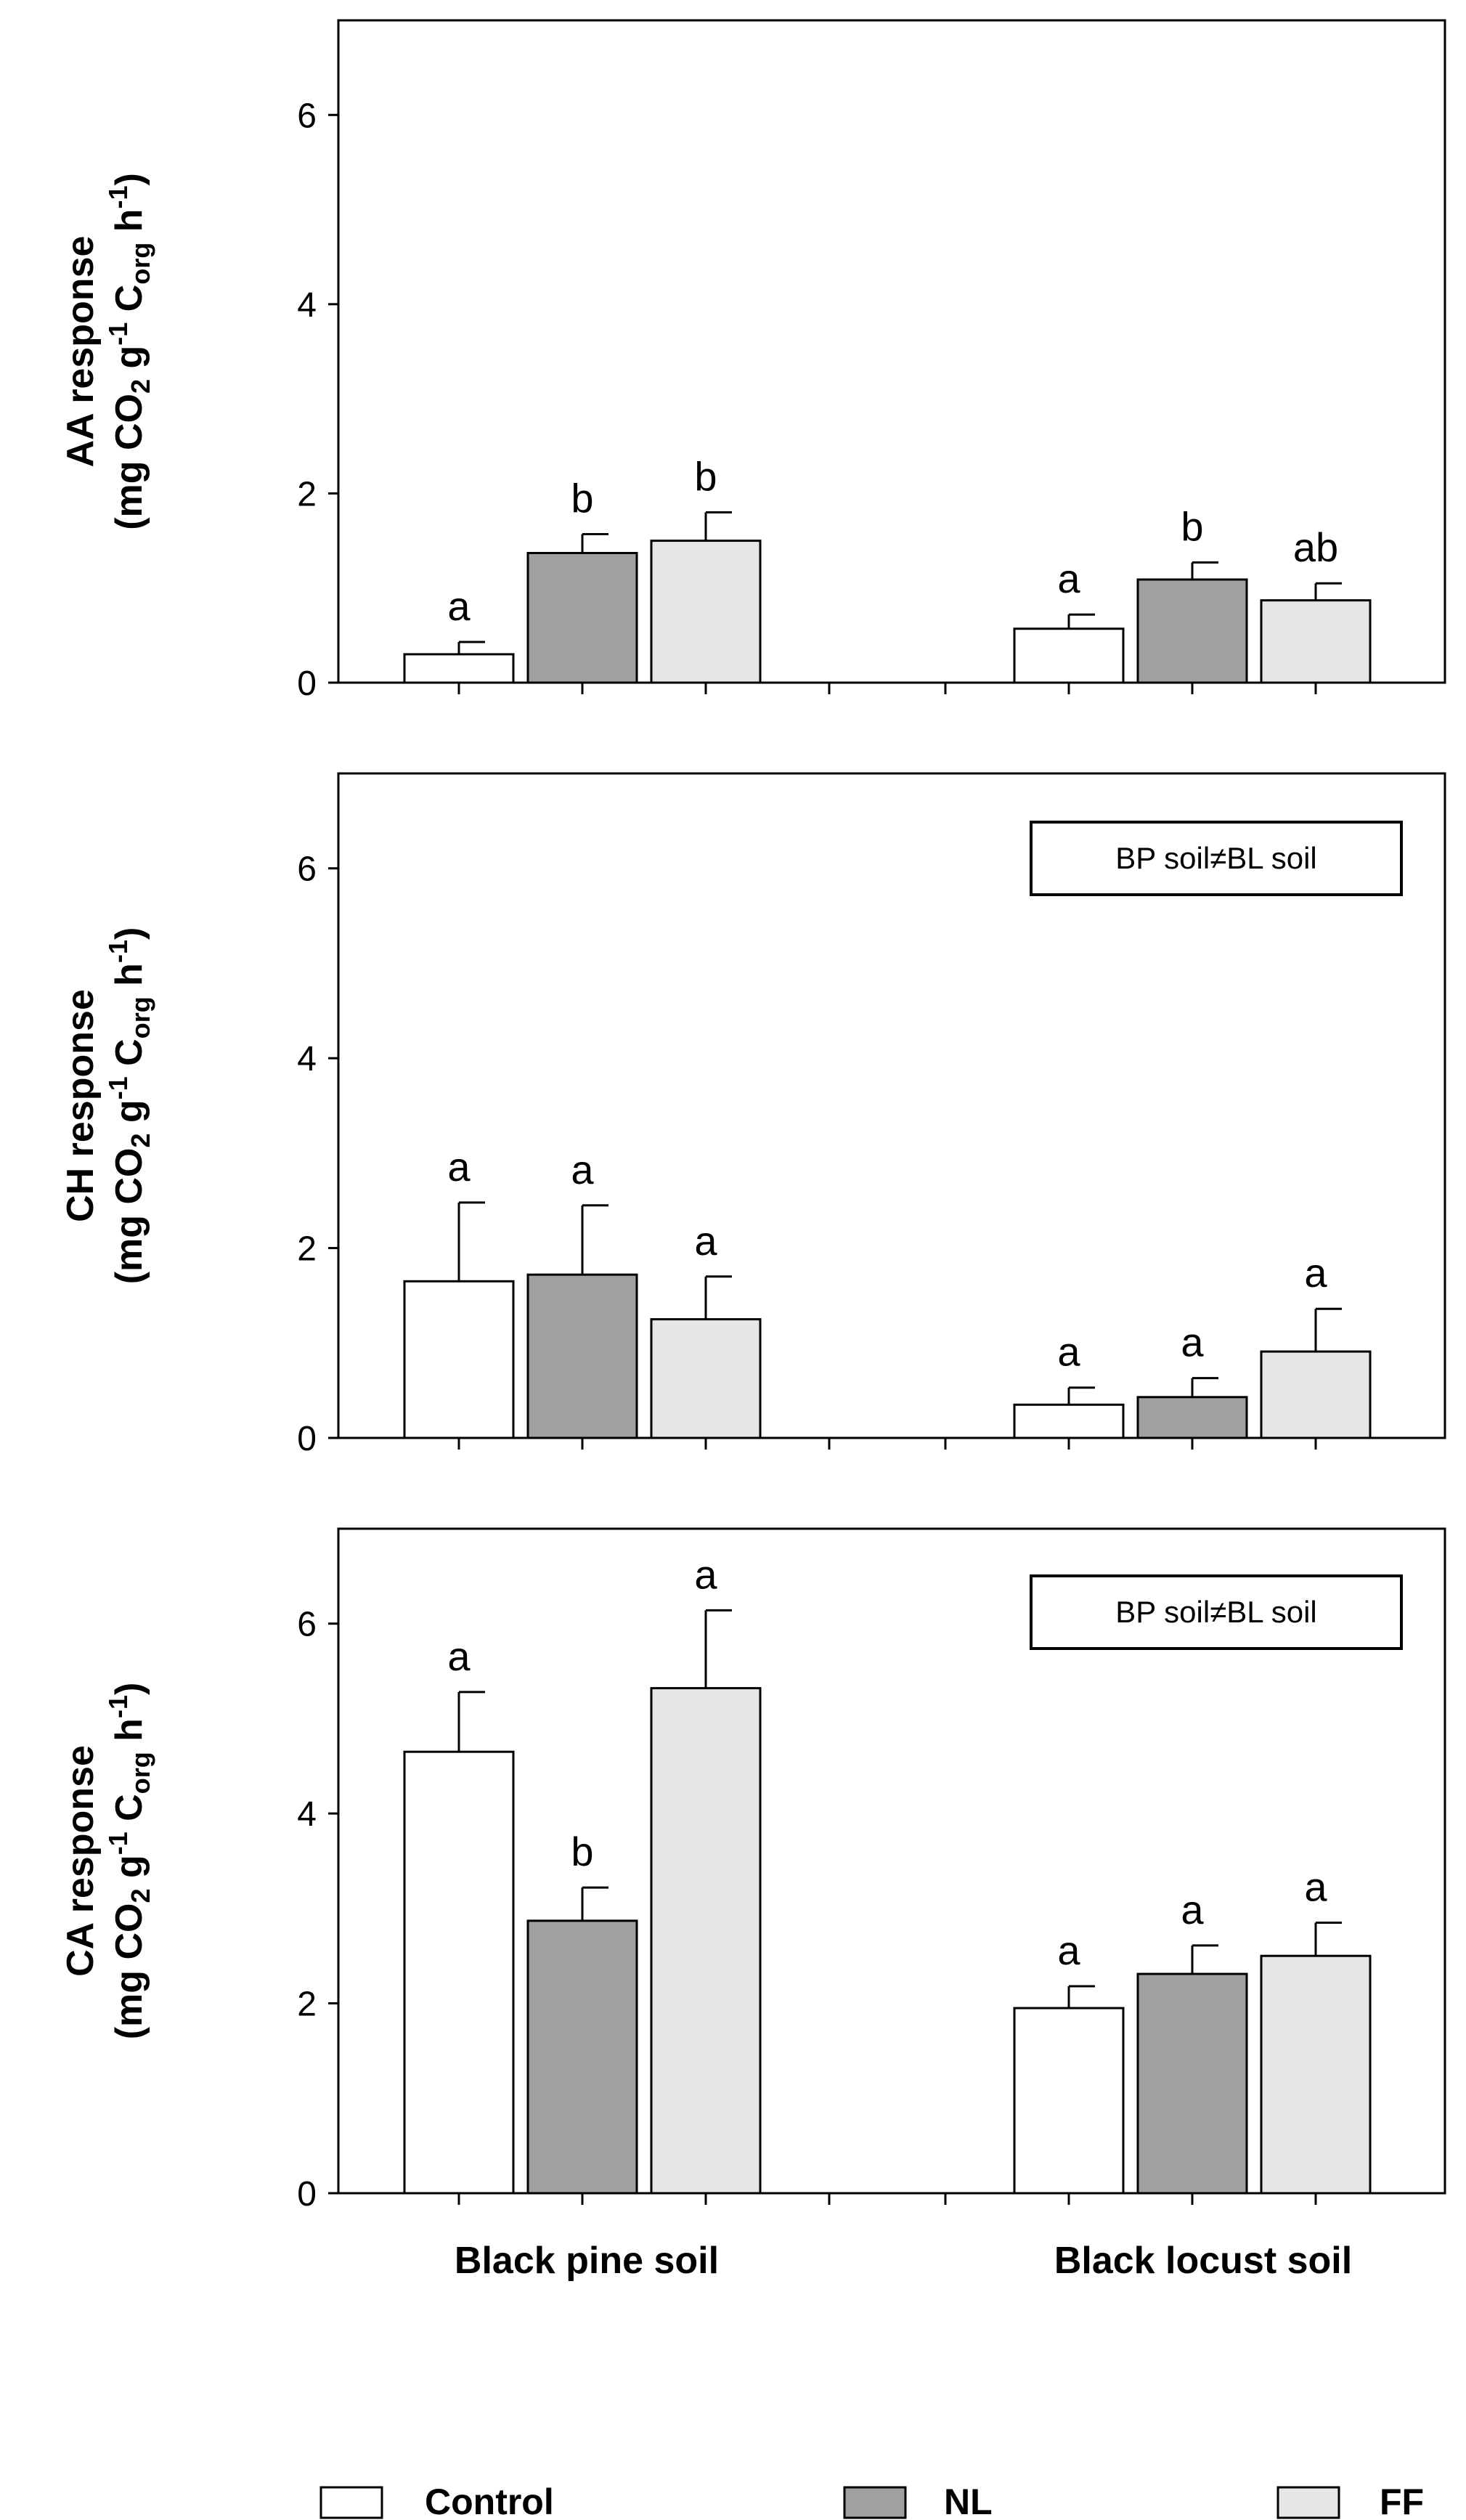 Image resolution: width=1466 pixels, height=2520 pixels. I want to click on y-axis-label-title: CH response, so click(81, 1105).